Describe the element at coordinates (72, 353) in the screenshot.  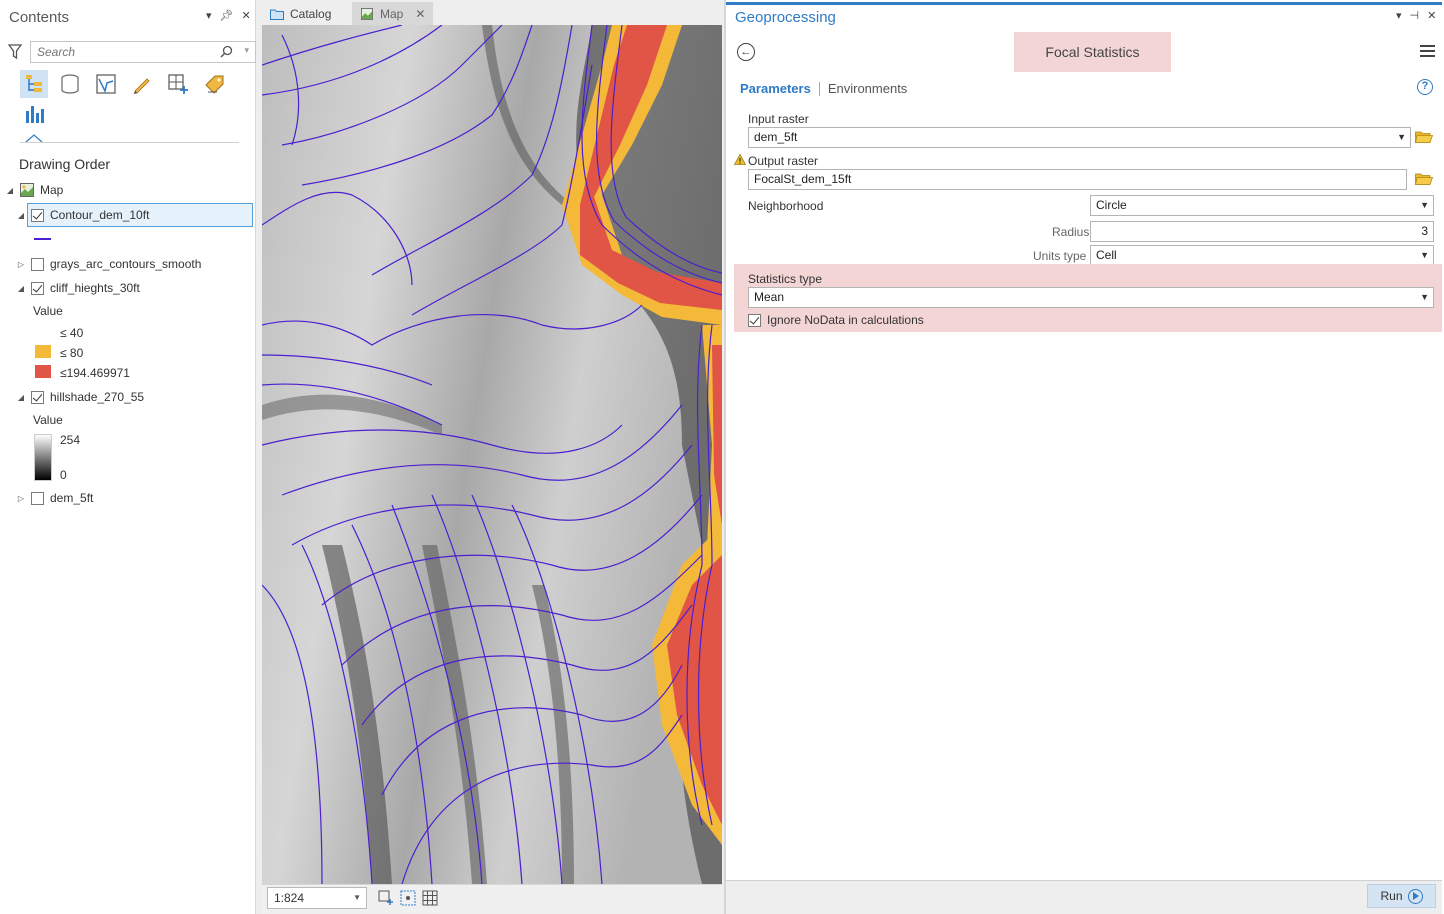
I see `legend-class-label: ≤ 80` at that location.